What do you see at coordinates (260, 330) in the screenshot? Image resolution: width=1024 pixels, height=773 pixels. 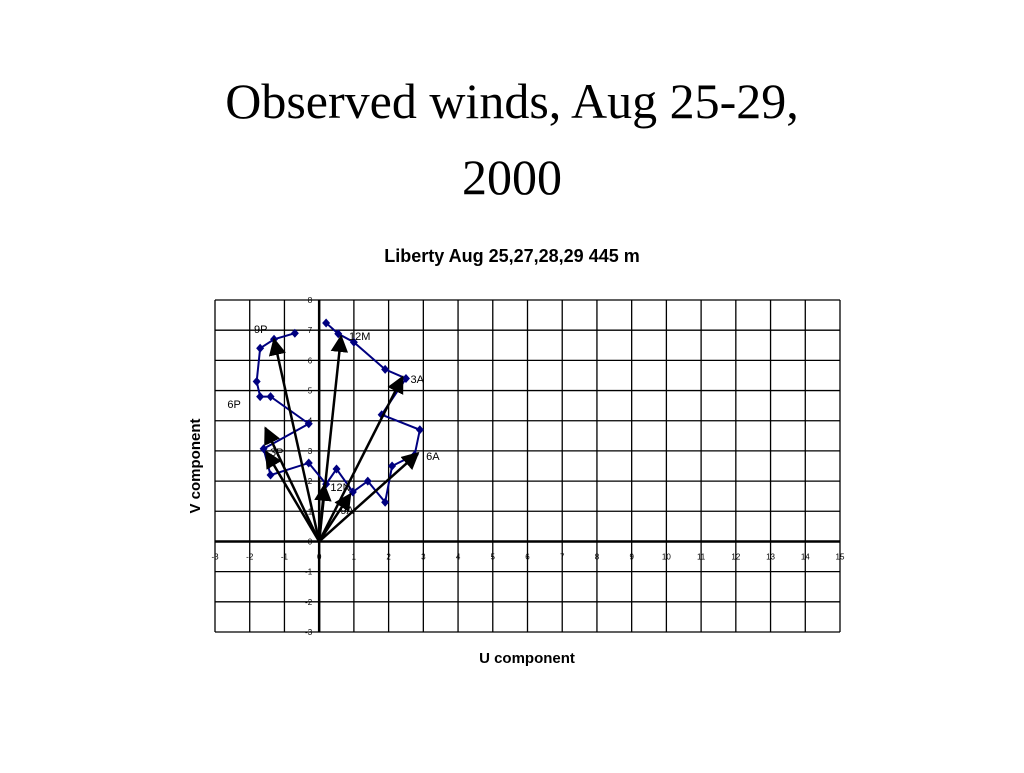 I see `arrow-label: 9P` at bounding box center [260, 330].